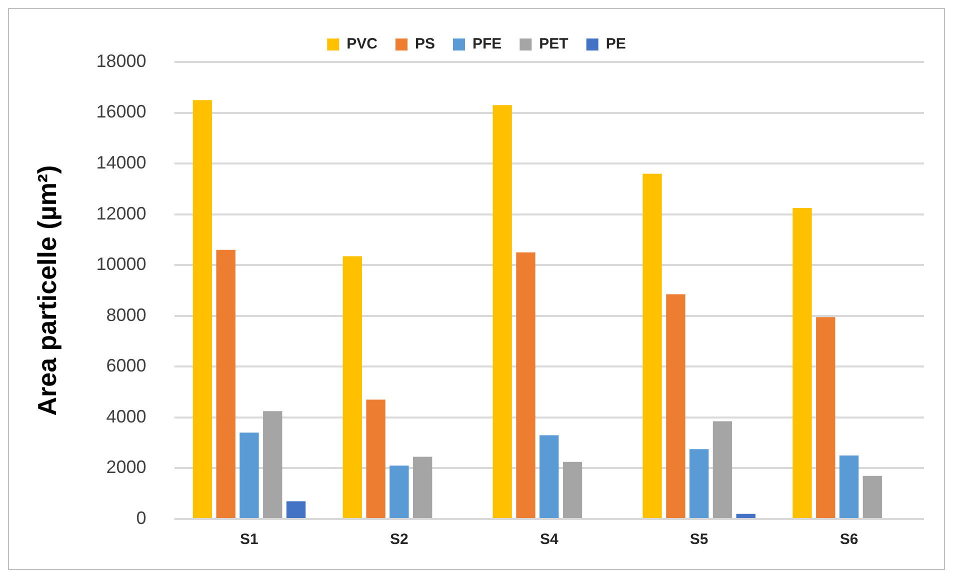 The width and height of the screenshot is (957, 580). Describe the element at coordinates (126, 366) in the screenshot. I see `y-tick-label: 6000` at that location.